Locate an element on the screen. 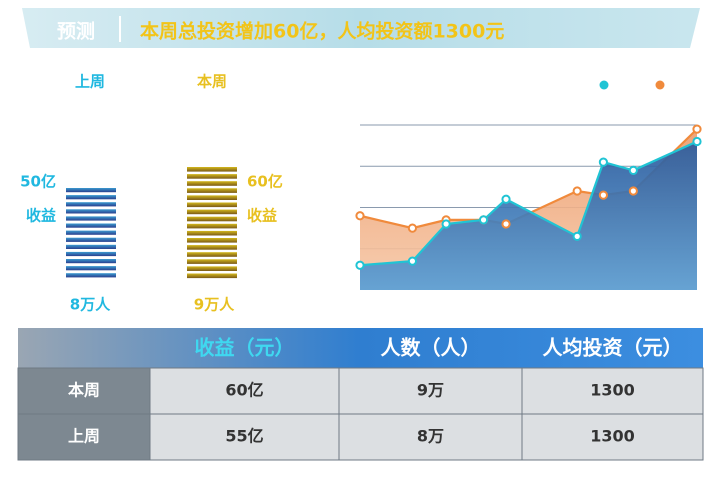 The height and width of the screenshot is (484, 720). header-headline: 本周总投资增加60亿，人均投资额1300元 is located at coordinates (322, 31).